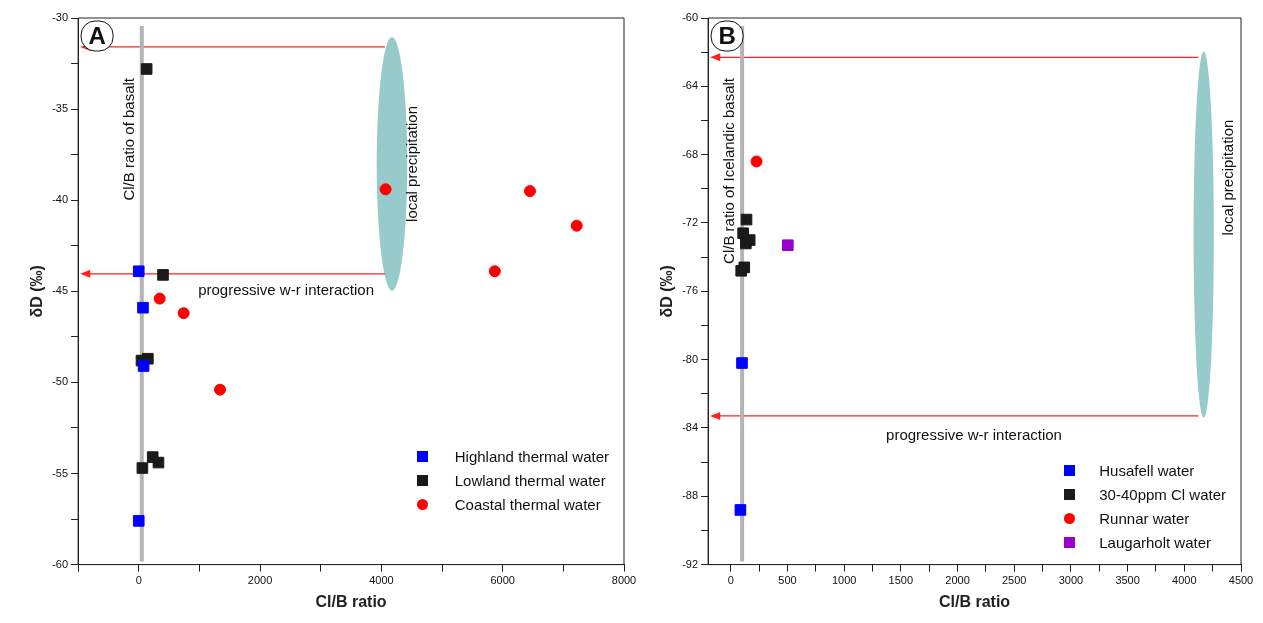 The width and height of the screenshot is (1263, 623). Describe the element at coordinates (531, 457) in the screenshot. I see `legend-label: Highland thermal water` at that location.